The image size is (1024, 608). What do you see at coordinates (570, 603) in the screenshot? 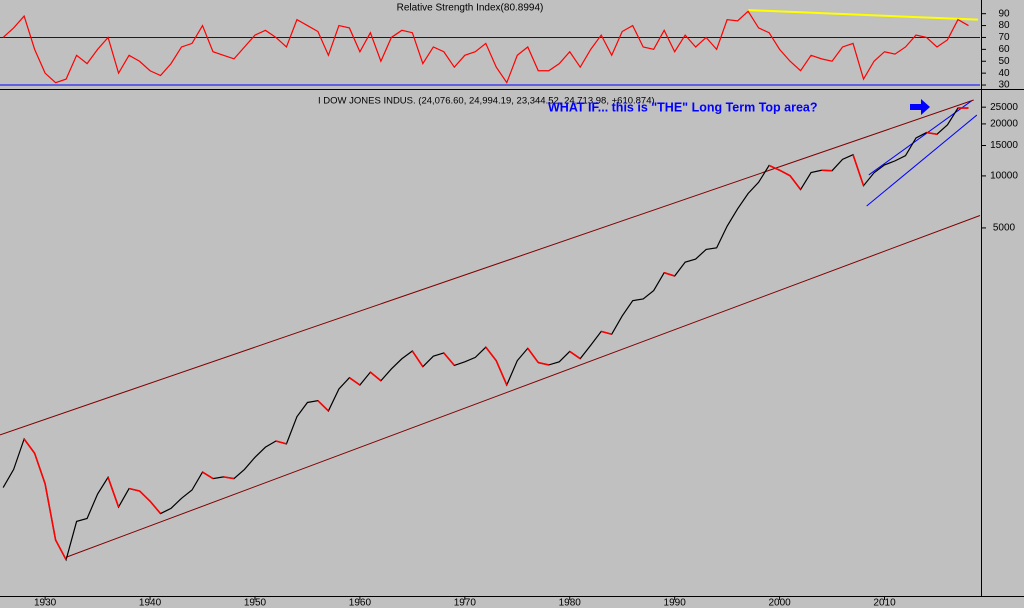
I see `x-tick-label: 1980` at bounding box center [570, 603].